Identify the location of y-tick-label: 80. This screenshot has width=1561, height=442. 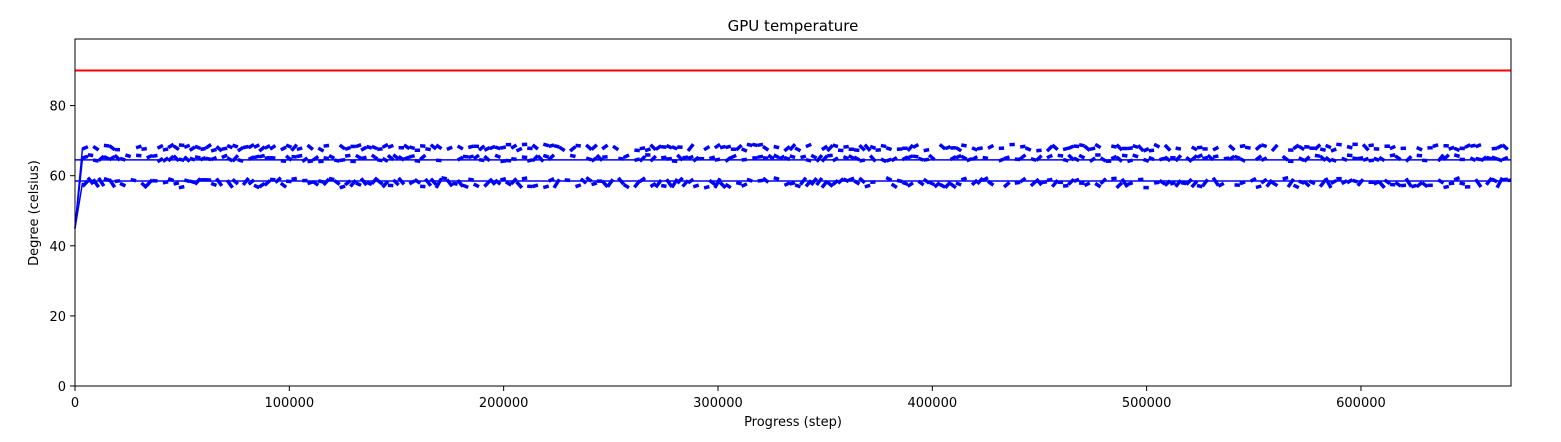
(57, 107).